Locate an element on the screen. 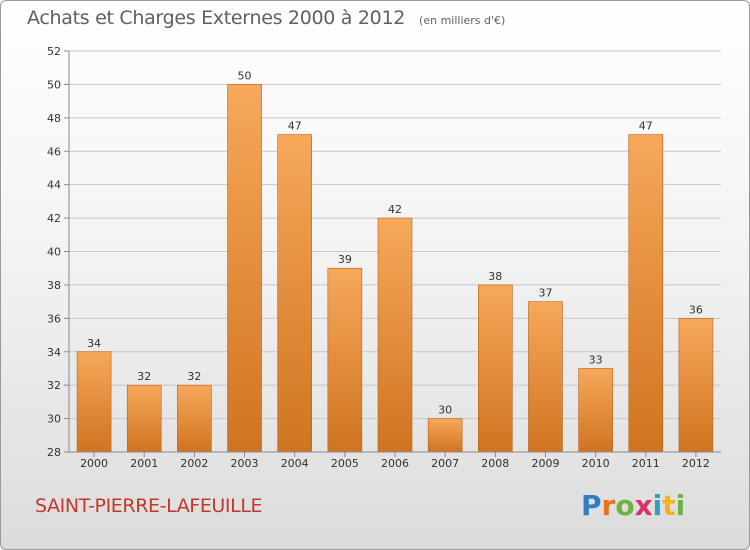 This screenshot has height=550, width=750. x-tick-label-2012: 2012 is located at coordinates (696, 463).